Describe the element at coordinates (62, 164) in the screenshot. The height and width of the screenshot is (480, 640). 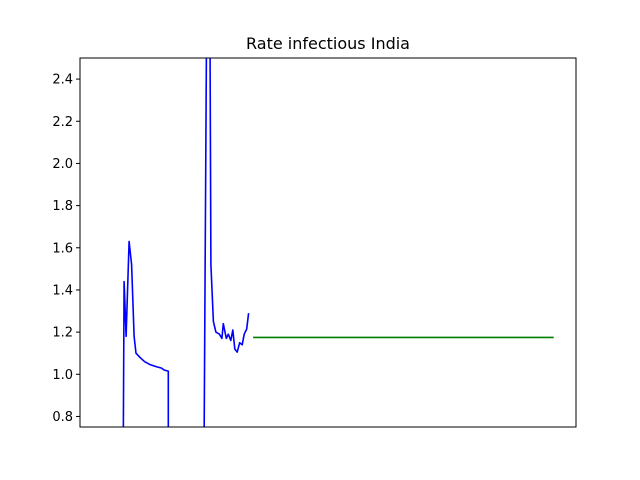
I see `y-tick-label: 2.0` at that location.